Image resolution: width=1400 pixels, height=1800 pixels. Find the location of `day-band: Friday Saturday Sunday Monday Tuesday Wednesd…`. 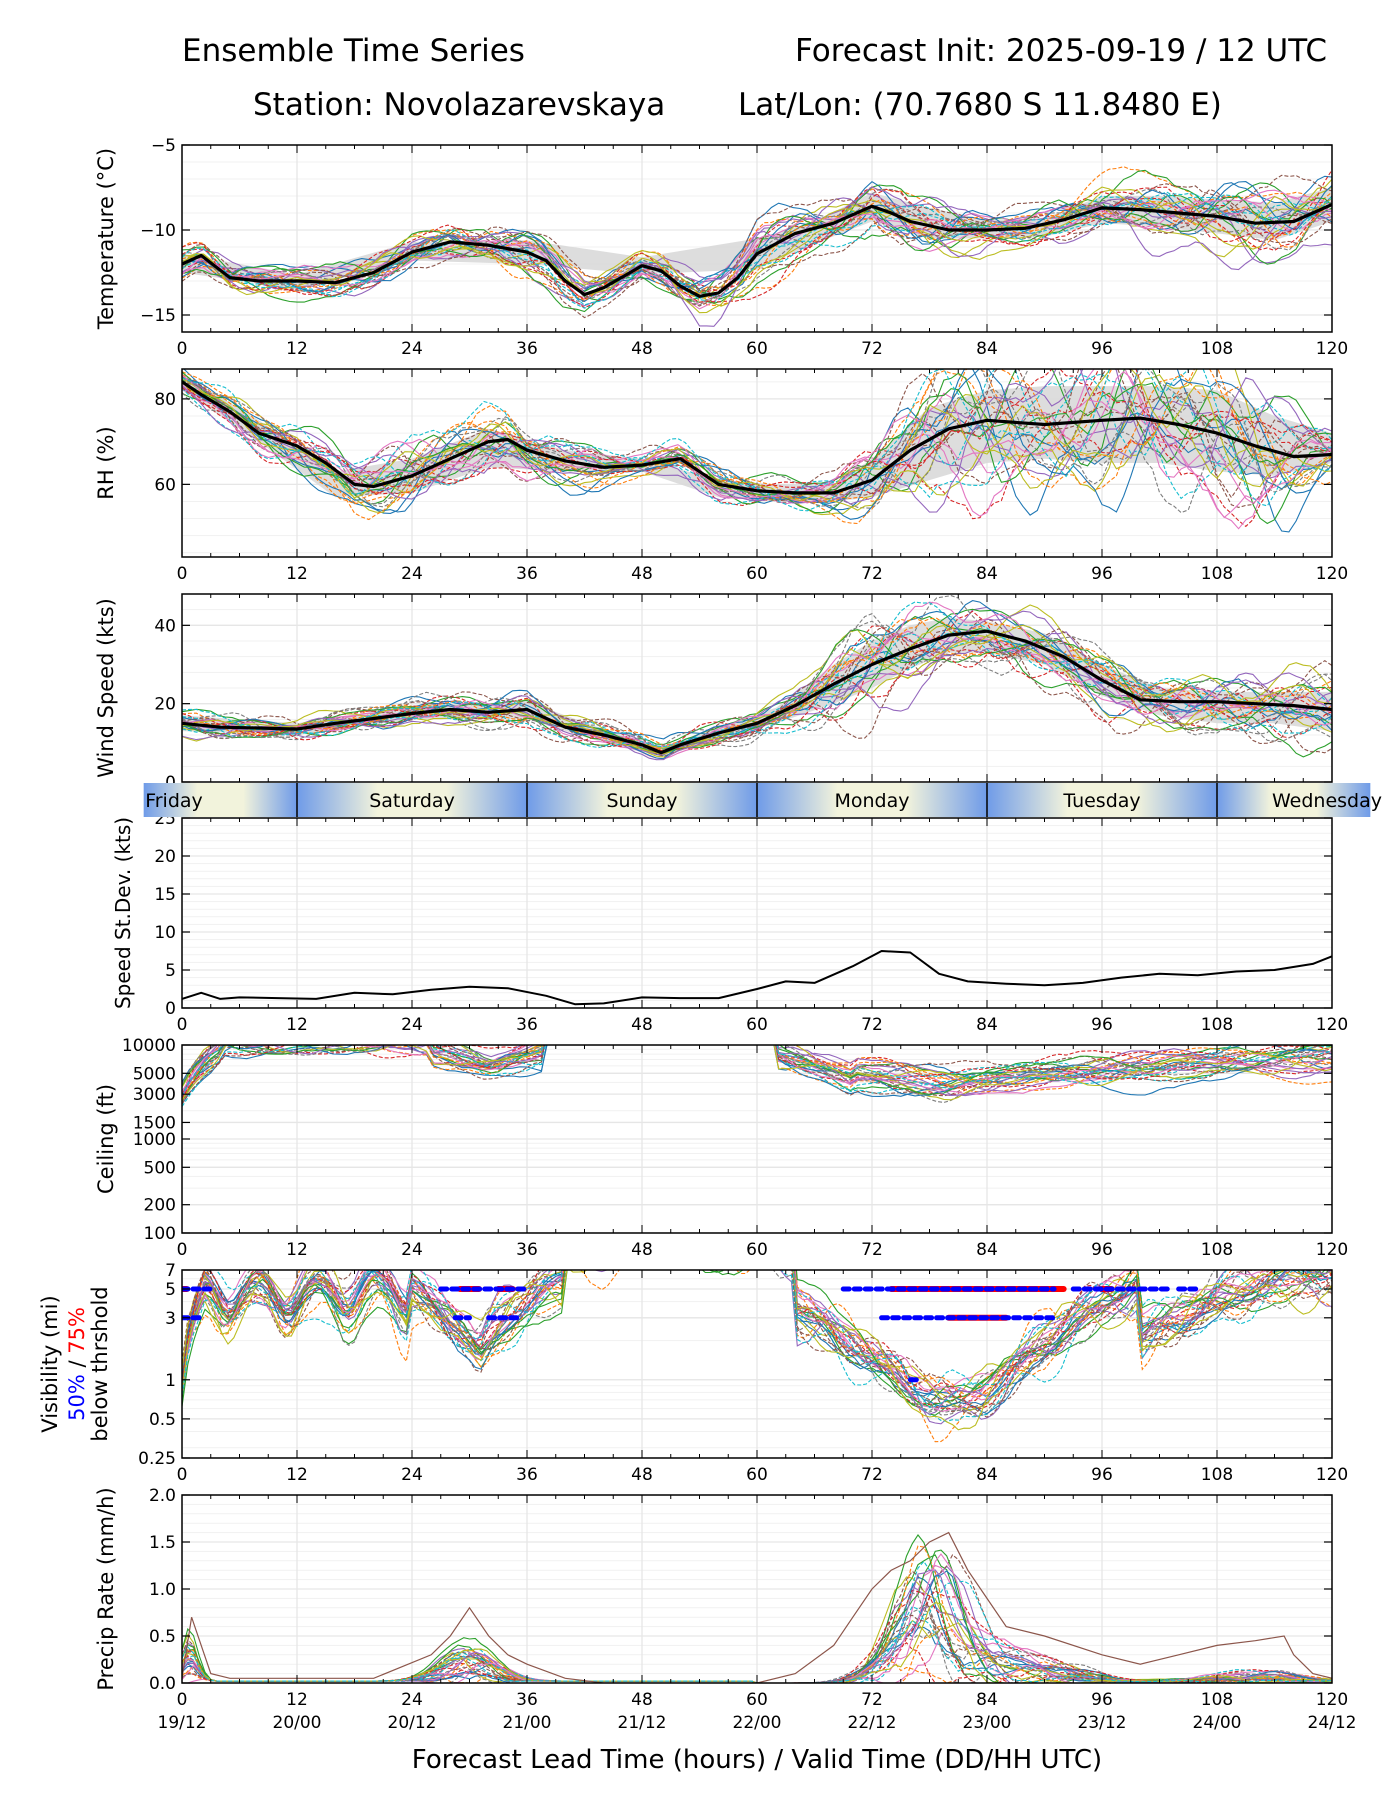

day-band: Friday Saturday Sunday Monday Tuesday Wednesd… is located at coordinates (762, 800).